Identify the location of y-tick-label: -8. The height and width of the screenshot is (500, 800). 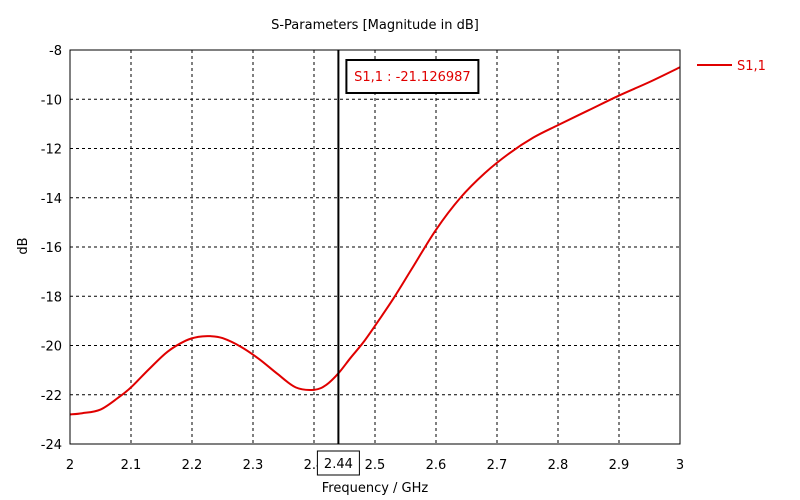
(55, 51).